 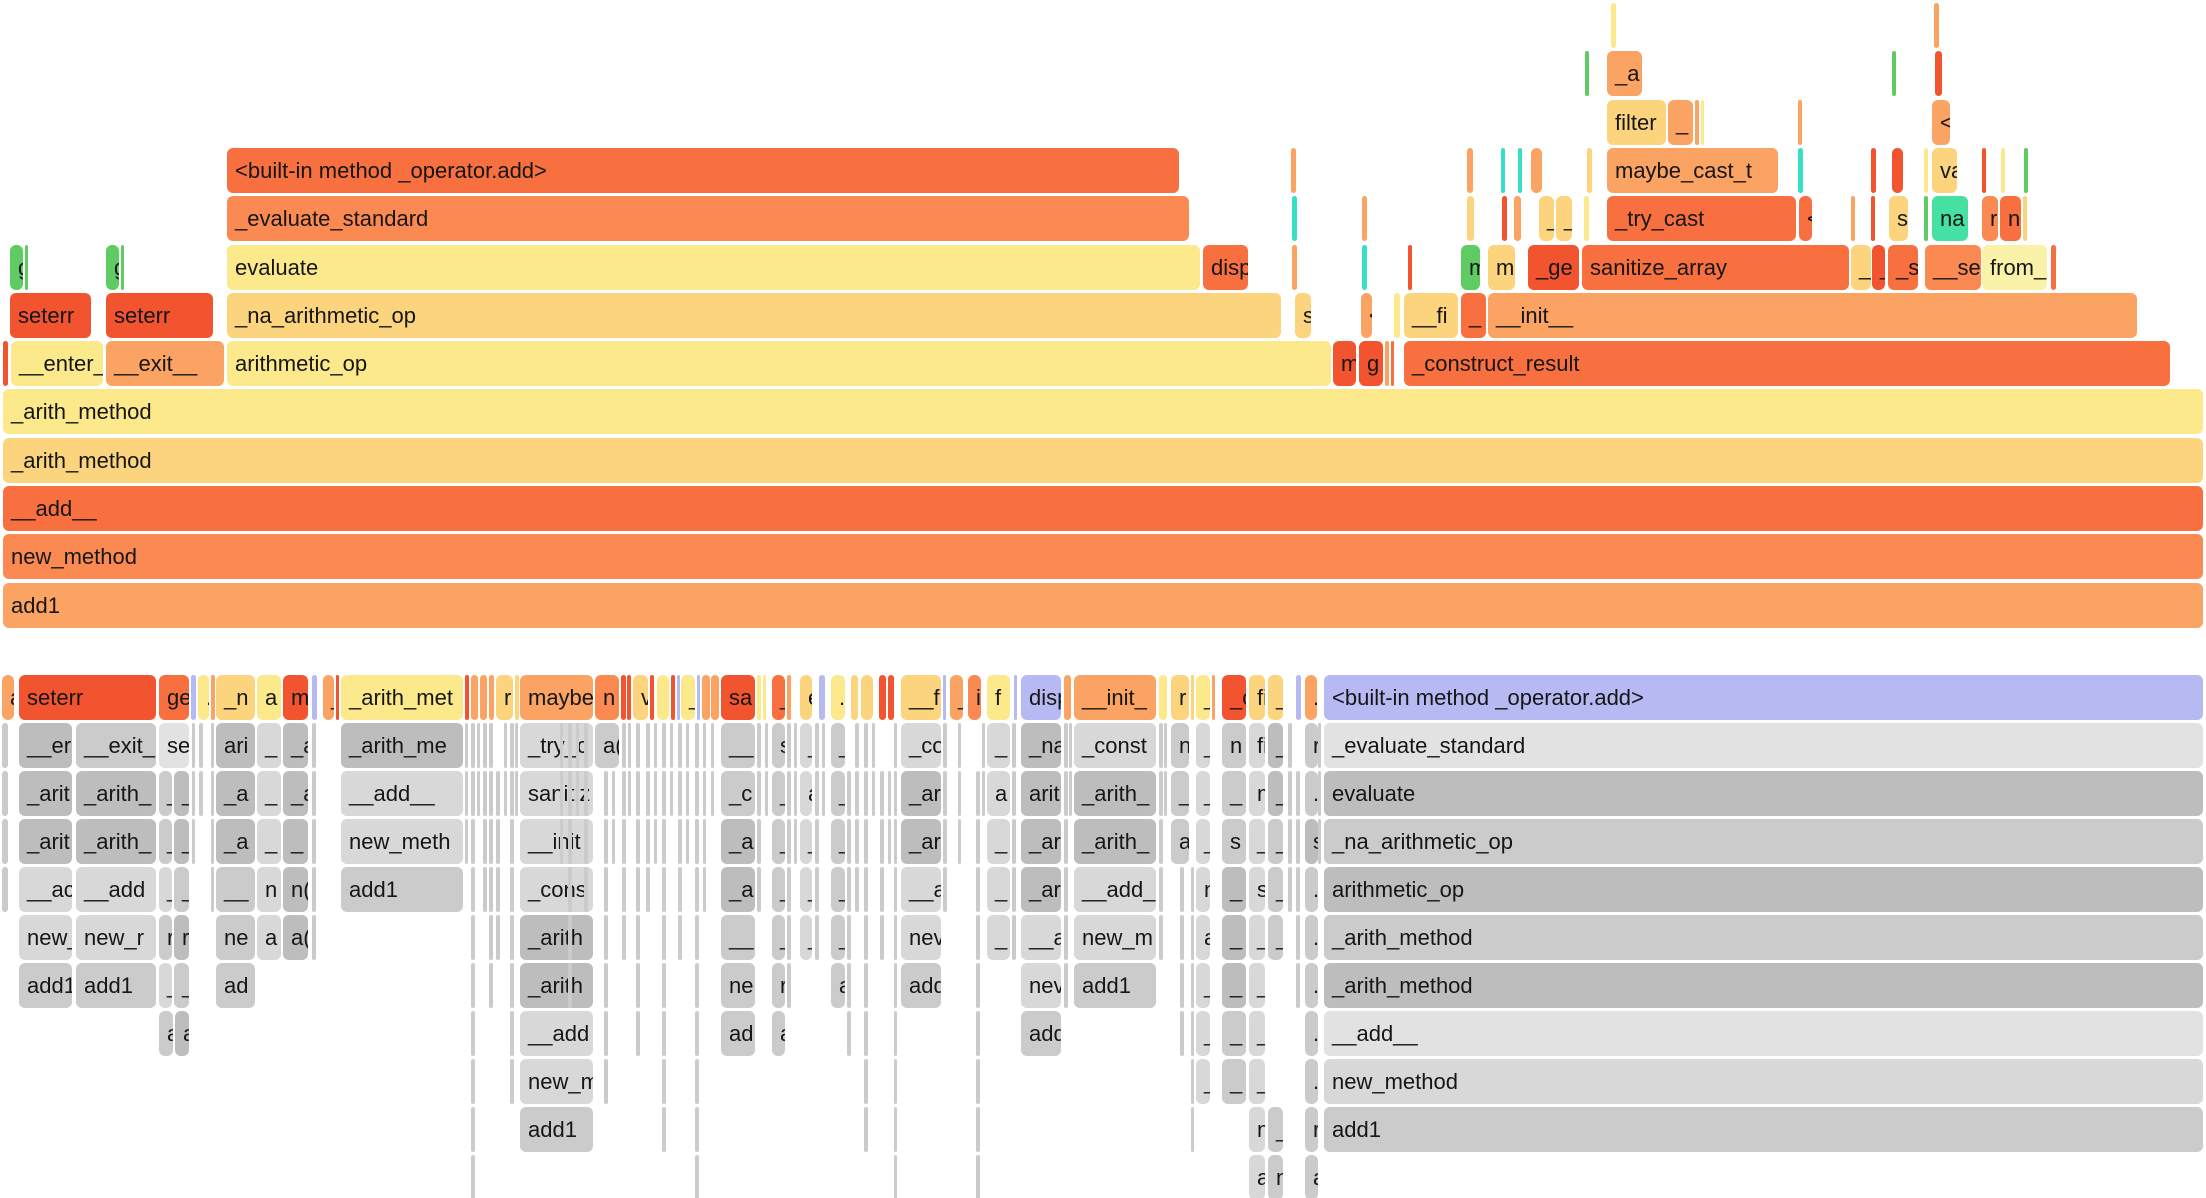 I want to click on flame-frame: __, so click(x=1203, y=841).